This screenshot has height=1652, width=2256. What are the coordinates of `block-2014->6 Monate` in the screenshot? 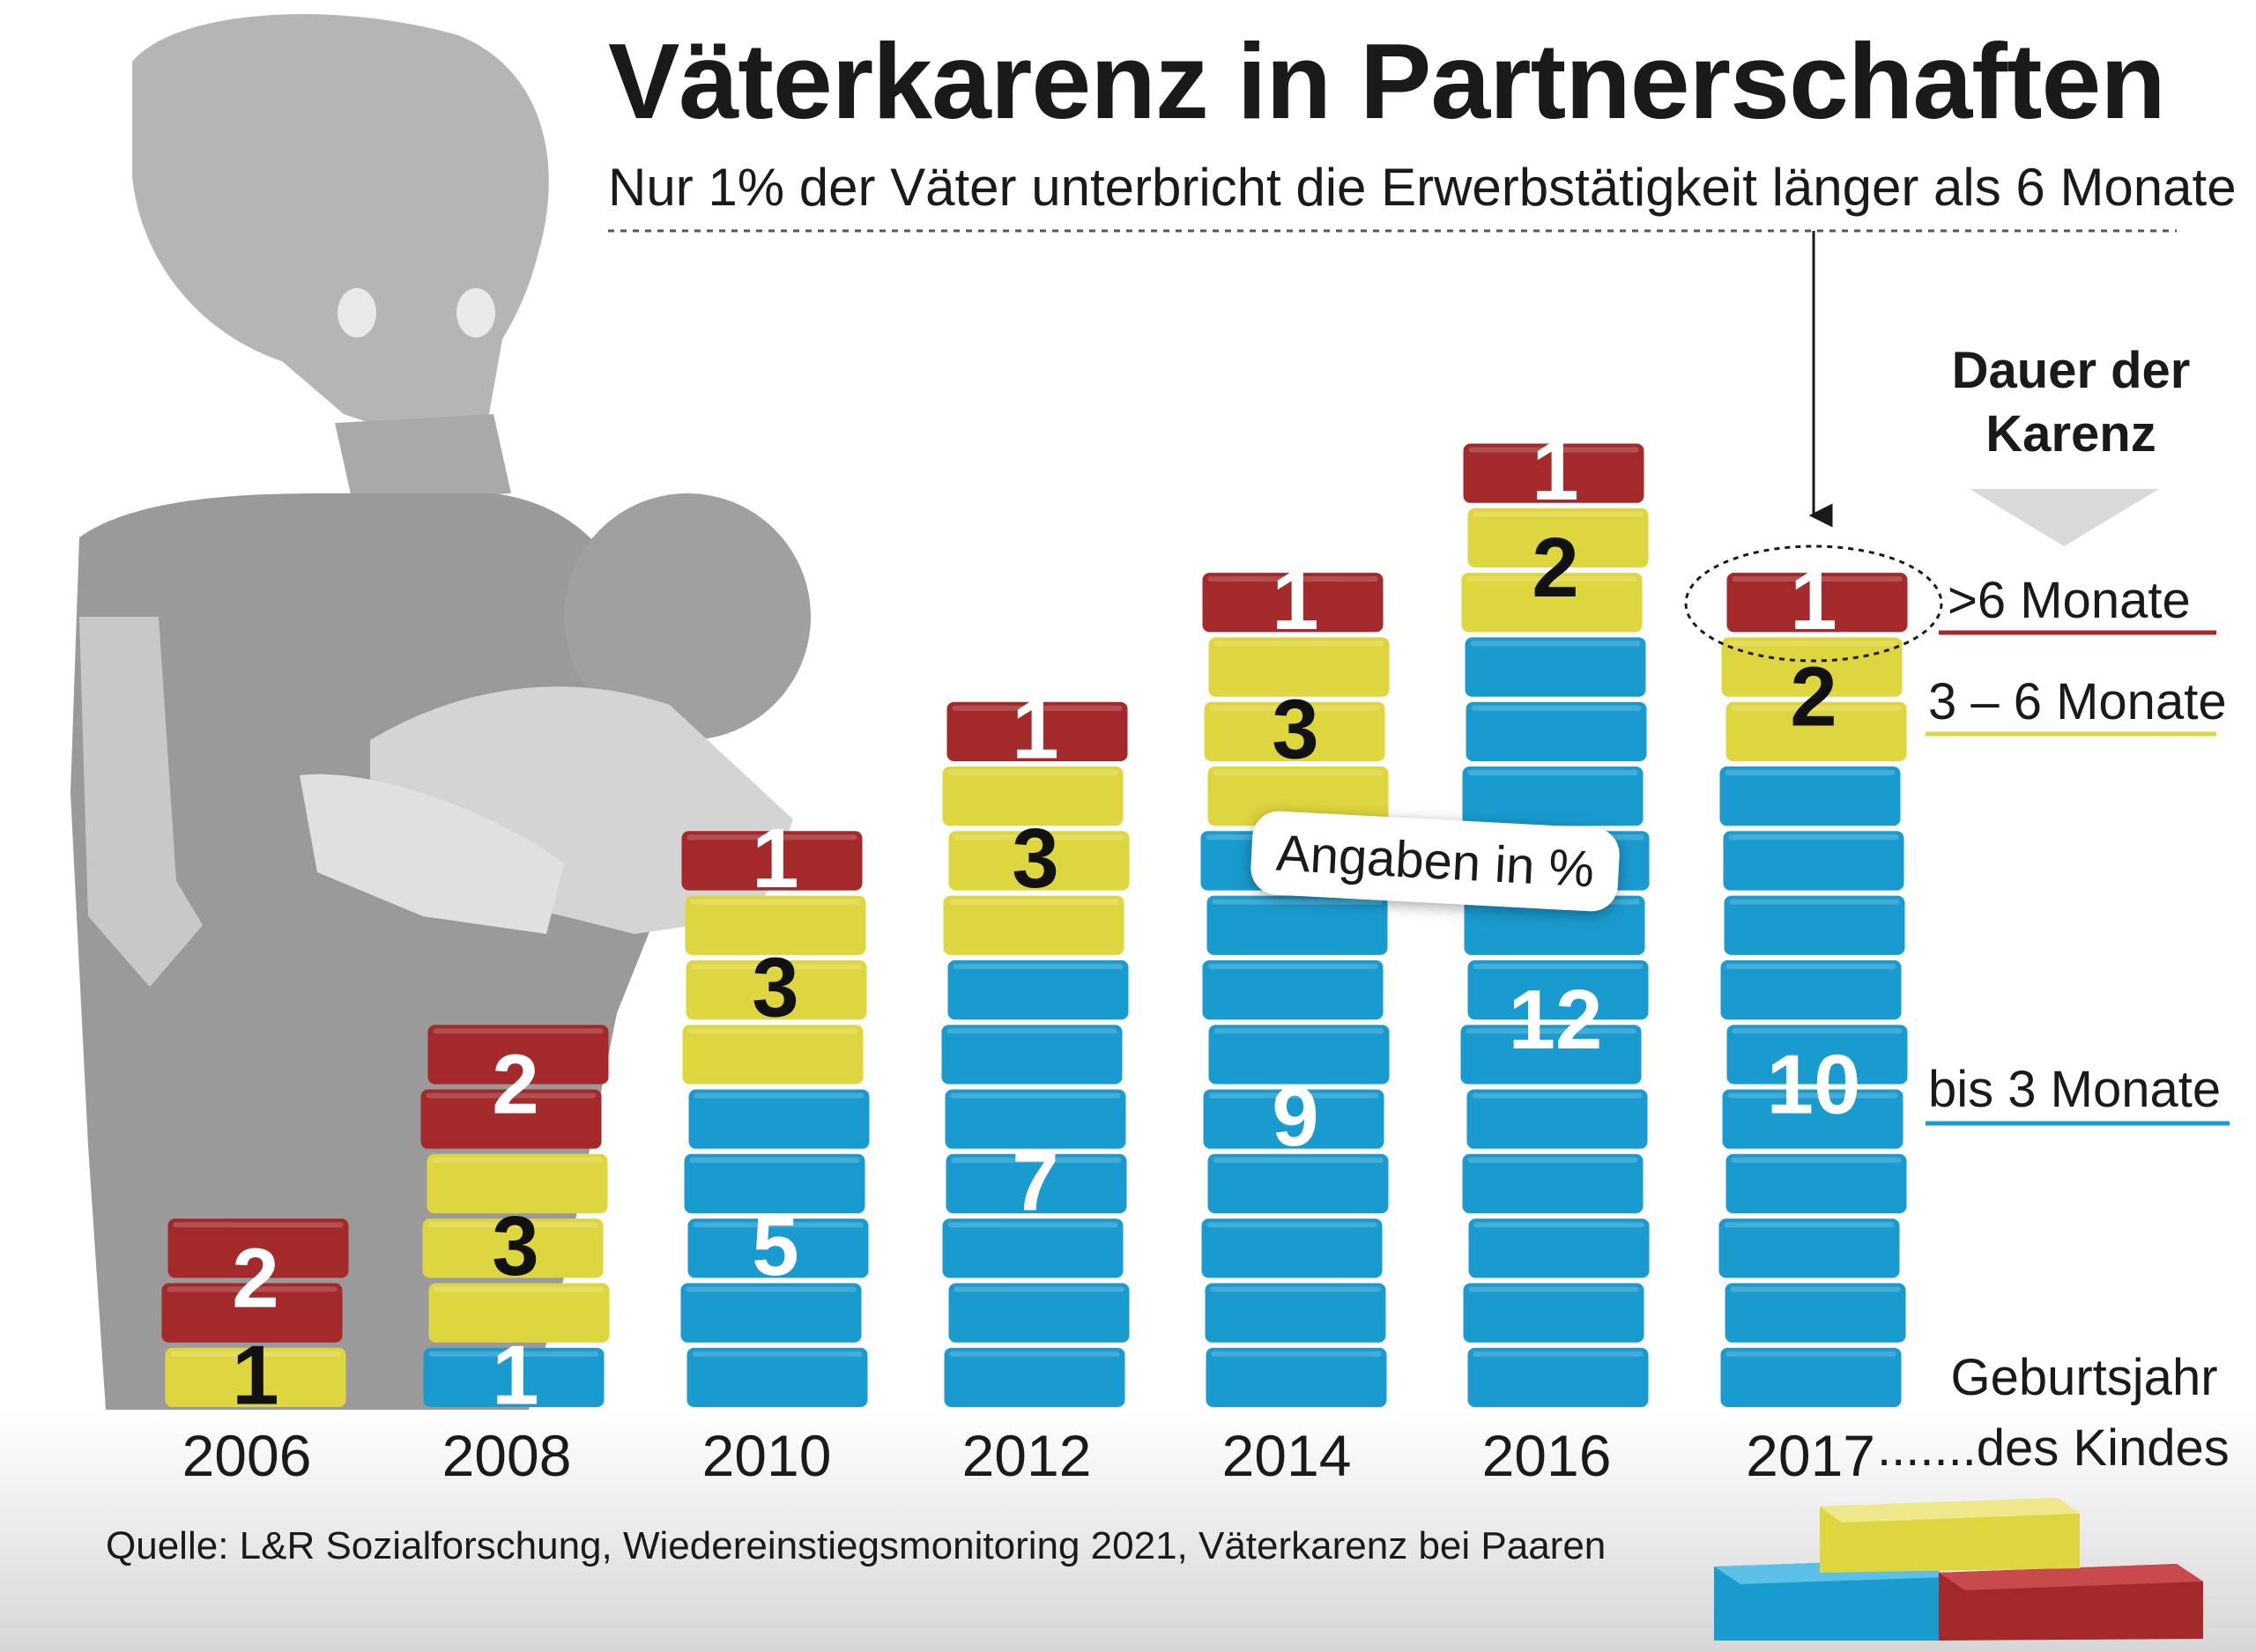 It's located at (1293, 603).